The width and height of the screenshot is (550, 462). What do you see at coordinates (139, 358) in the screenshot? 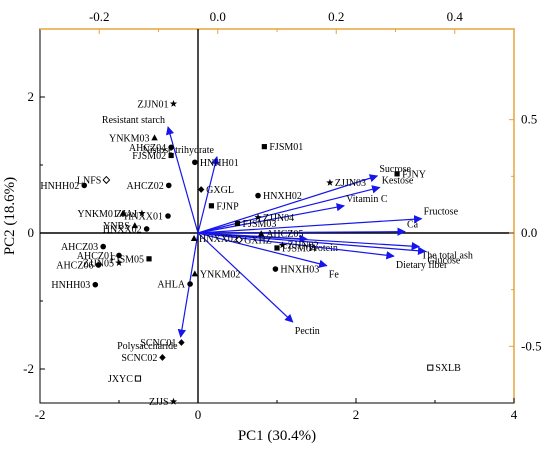
I see `sample-label: SCNC02` at bounding box center [139, 358].